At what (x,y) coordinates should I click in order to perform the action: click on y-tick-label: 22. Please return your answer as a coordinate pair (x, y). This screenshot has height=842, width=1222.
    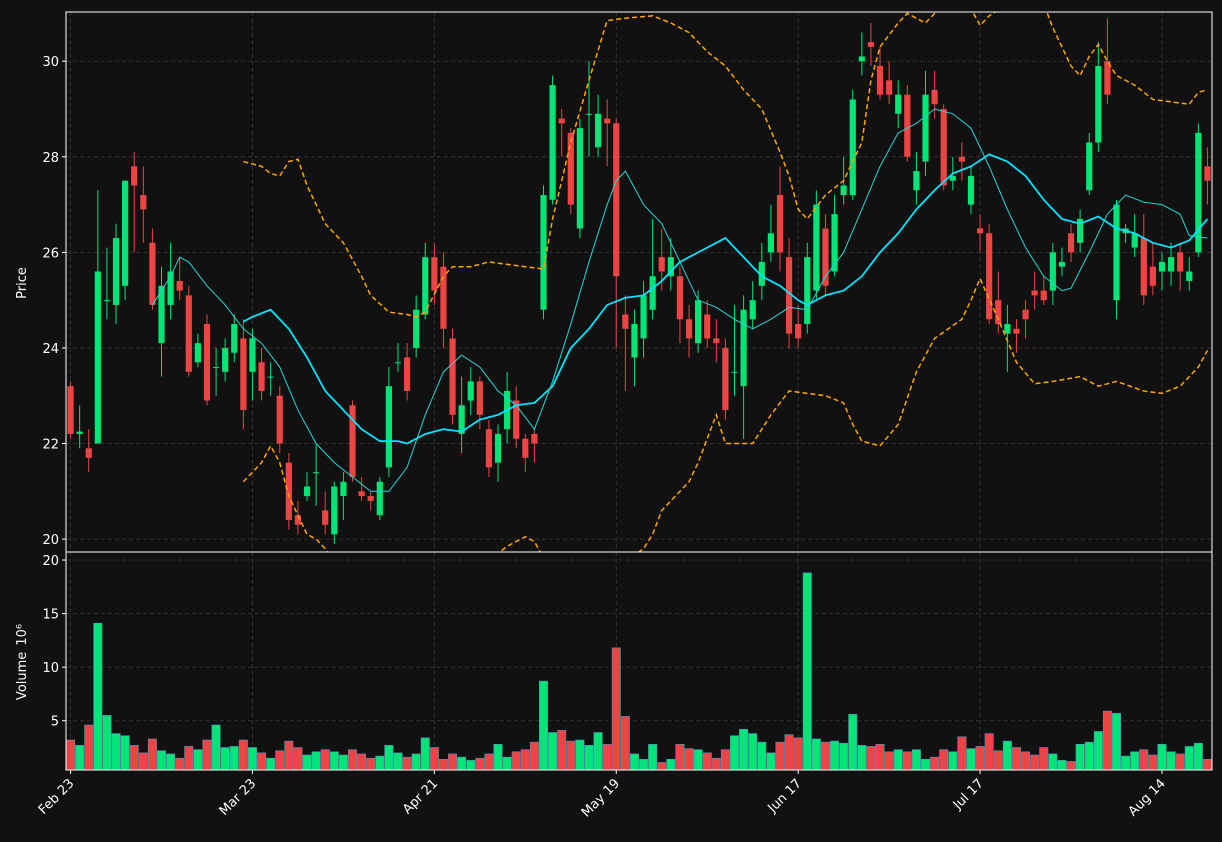
    Looking at the image, I should click on (50, 445).